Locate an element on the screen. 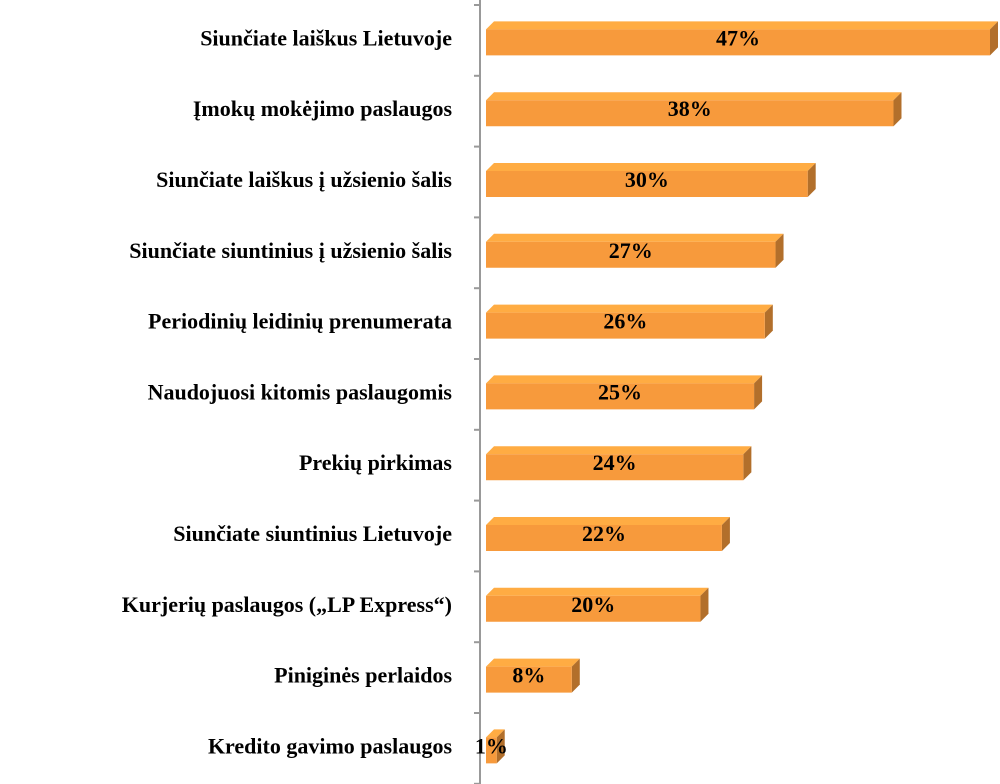 The width and height of the screenshot is (1000, 784). y-tick-label: Prekių pirkimas is located at coordinates (375, 462).